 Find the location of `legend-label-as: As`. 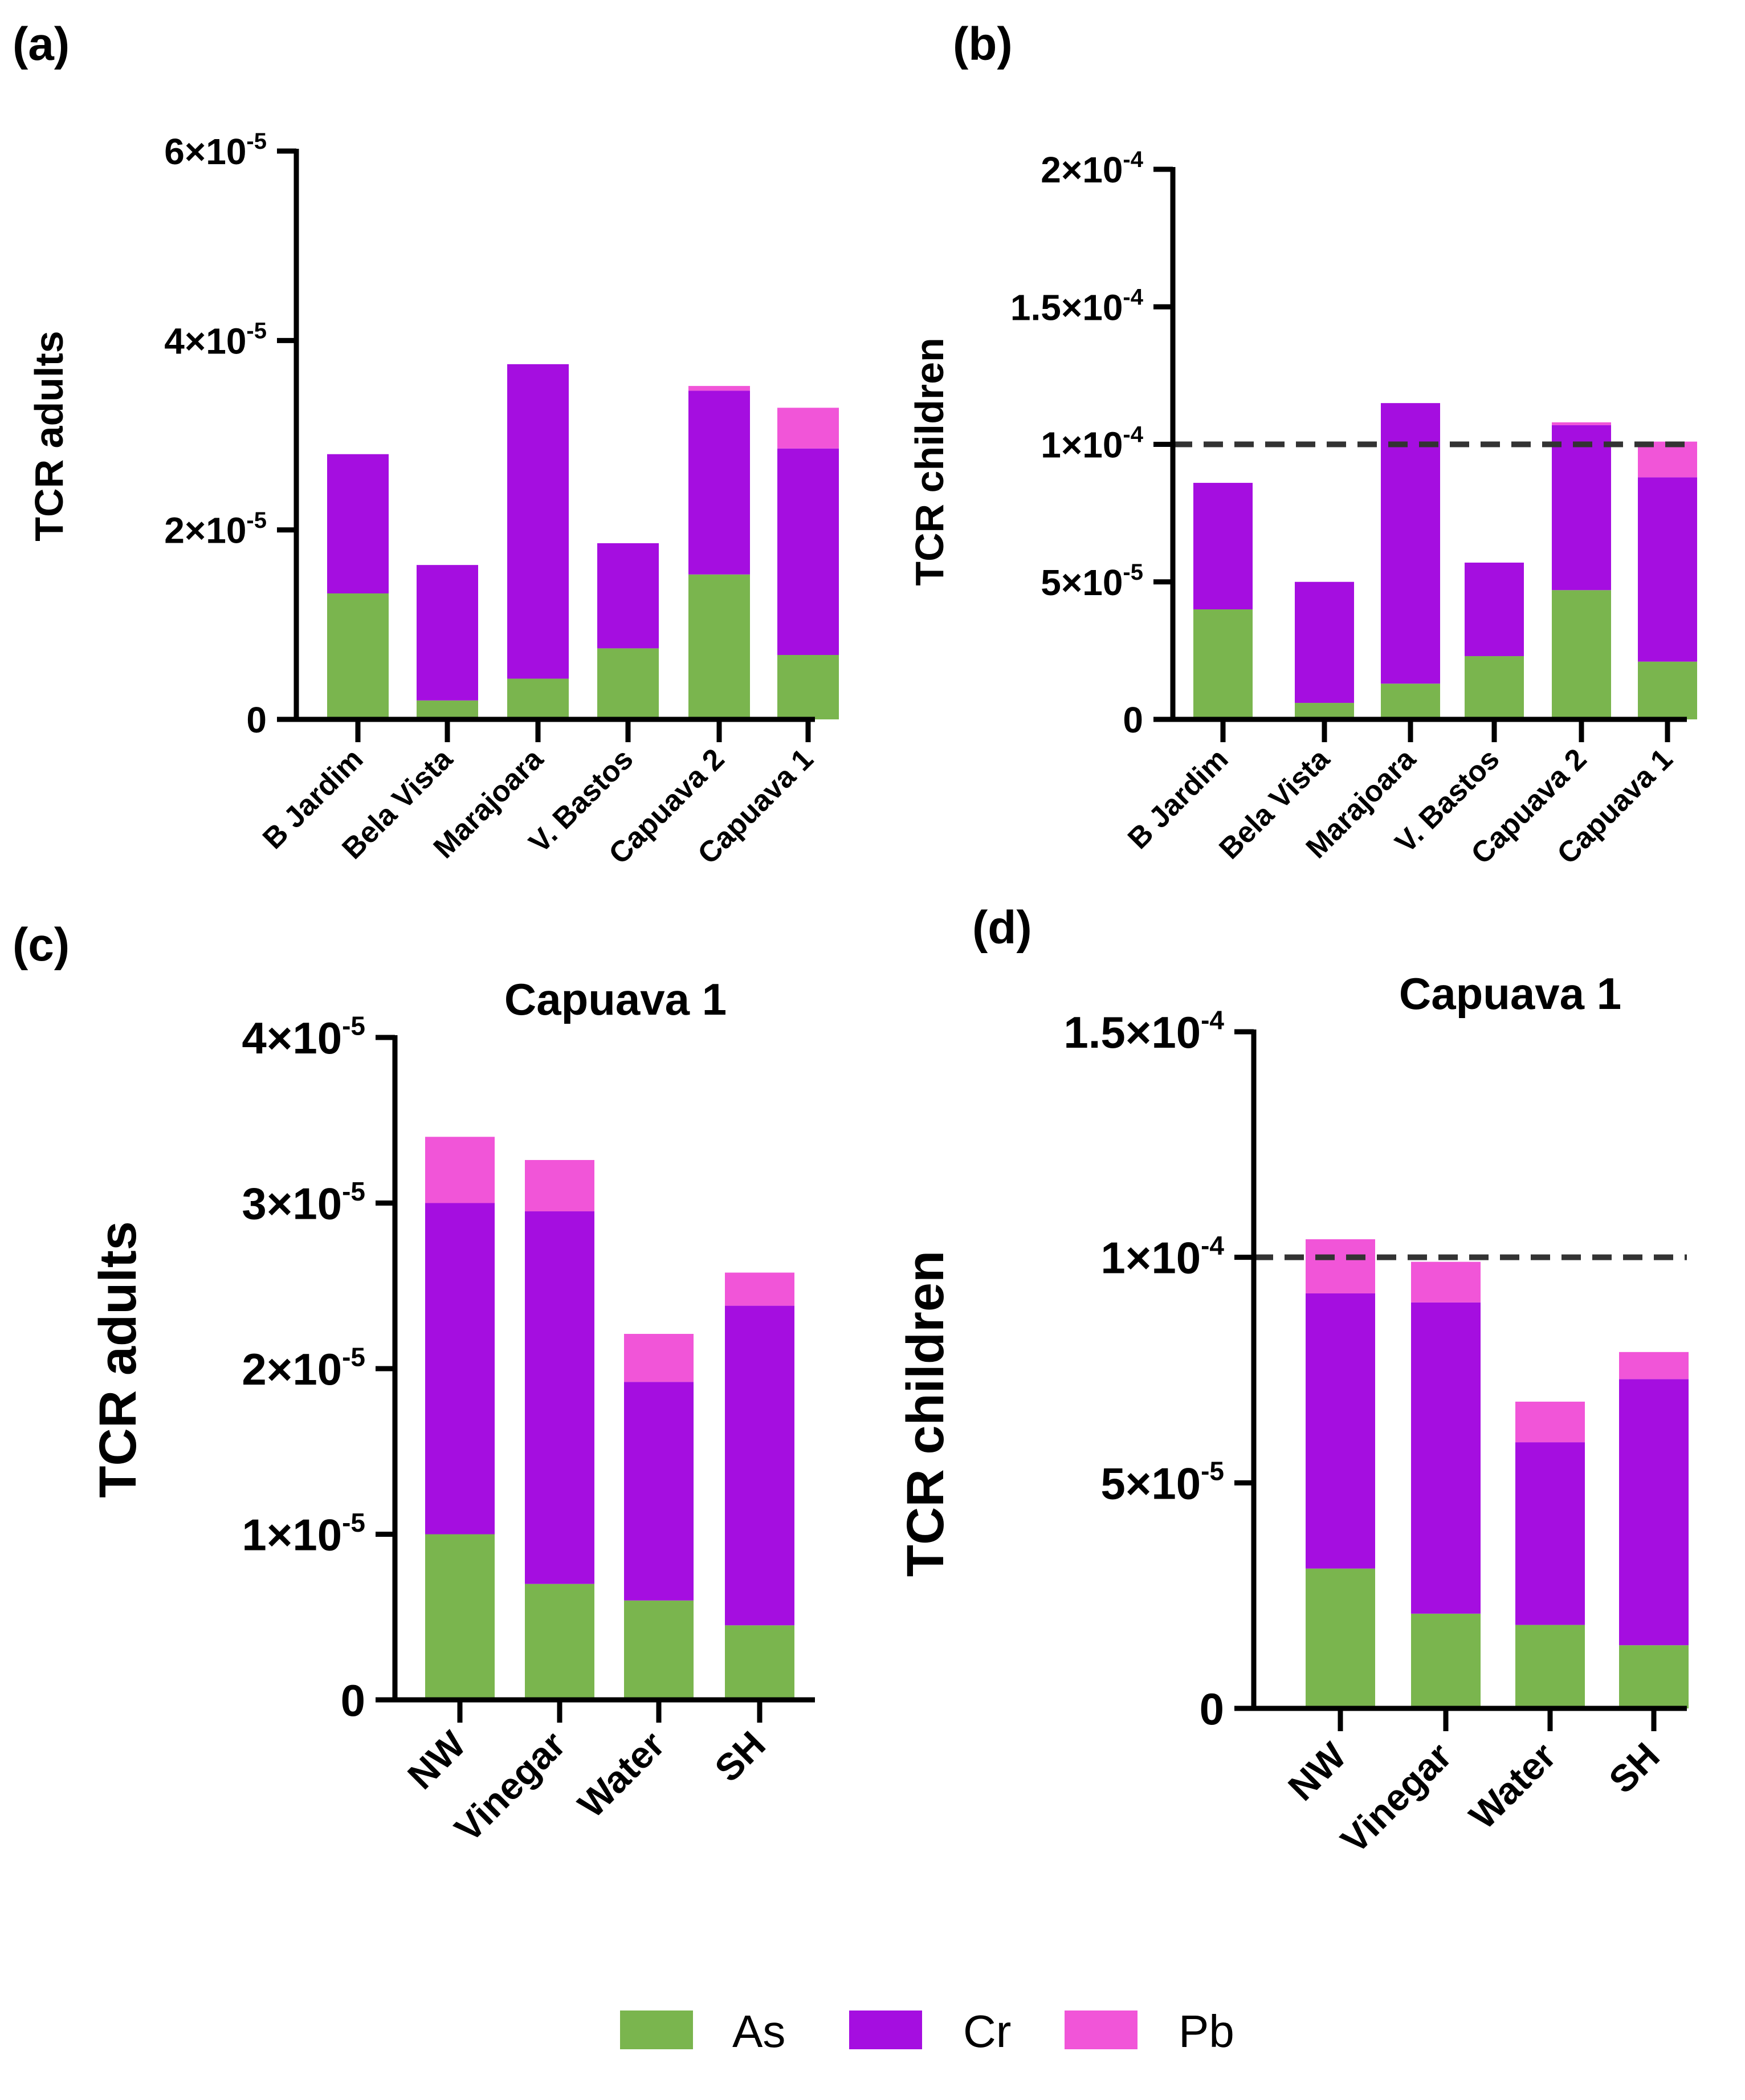

legend-label-as: As is located at coordinates (758, 2032).